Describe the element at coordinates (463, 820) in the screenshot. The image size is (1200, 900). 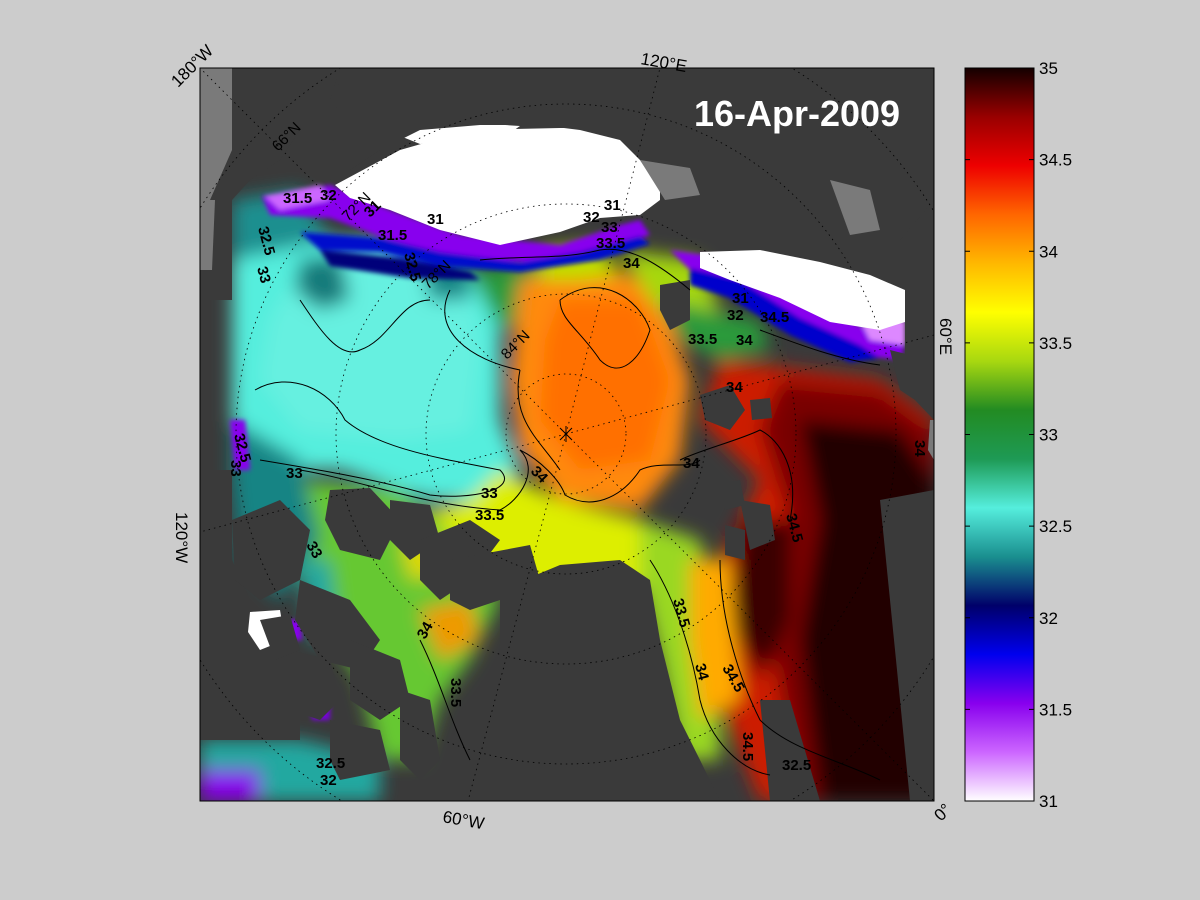
I see `lon-label-60w: 60°W` at that location.